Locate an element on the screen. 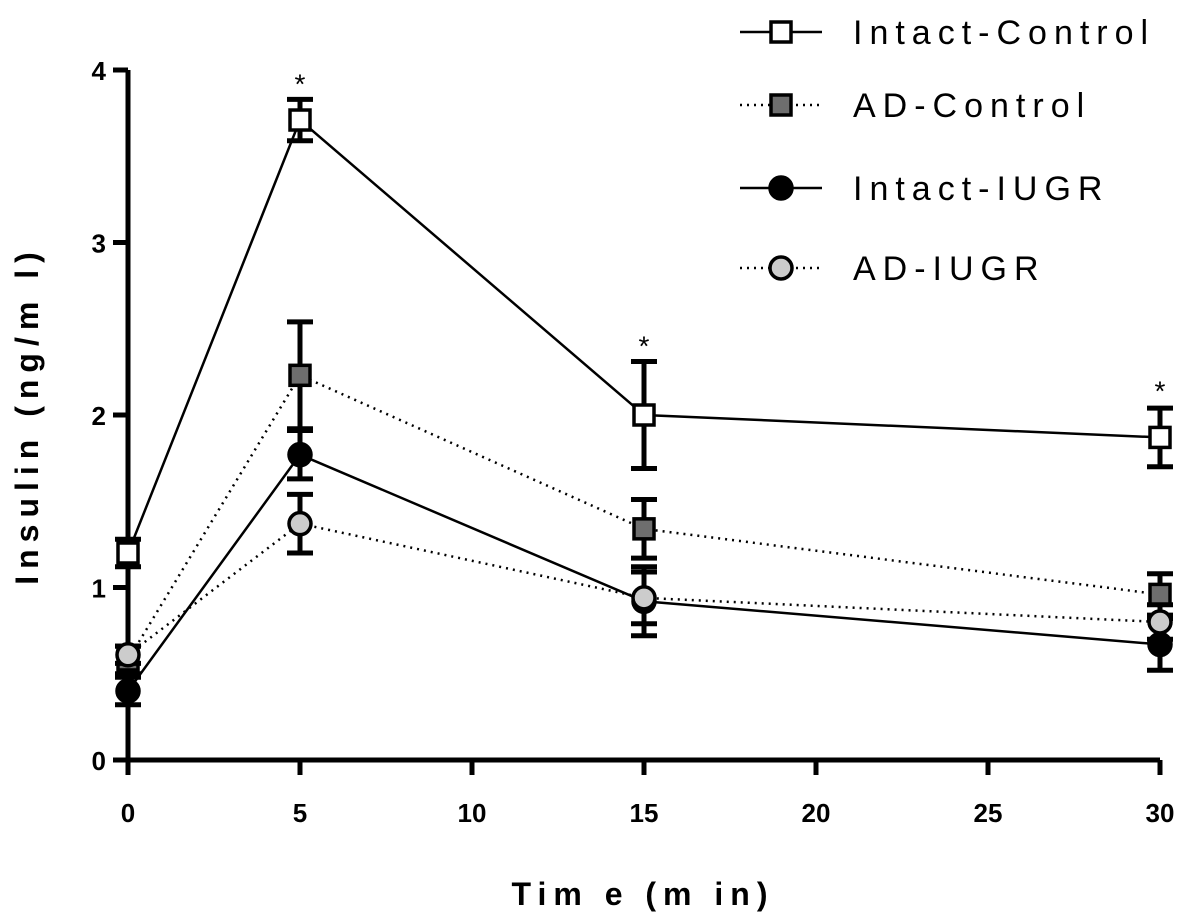 The height and width of the screenshot is (918, 1191). legend-item: AD-Control is located at coordinates (915, 106).